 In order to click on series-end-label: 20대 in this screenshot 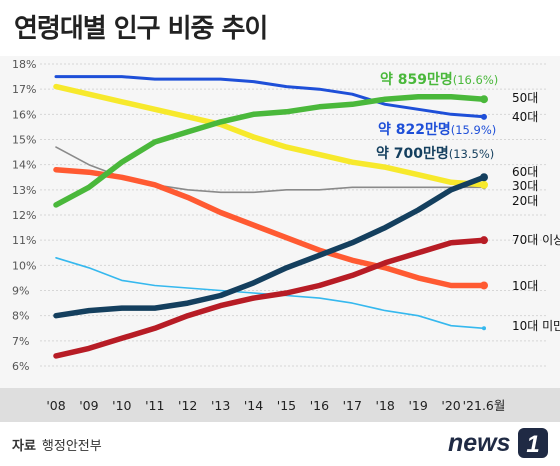, I will do `click(525, 201)`.